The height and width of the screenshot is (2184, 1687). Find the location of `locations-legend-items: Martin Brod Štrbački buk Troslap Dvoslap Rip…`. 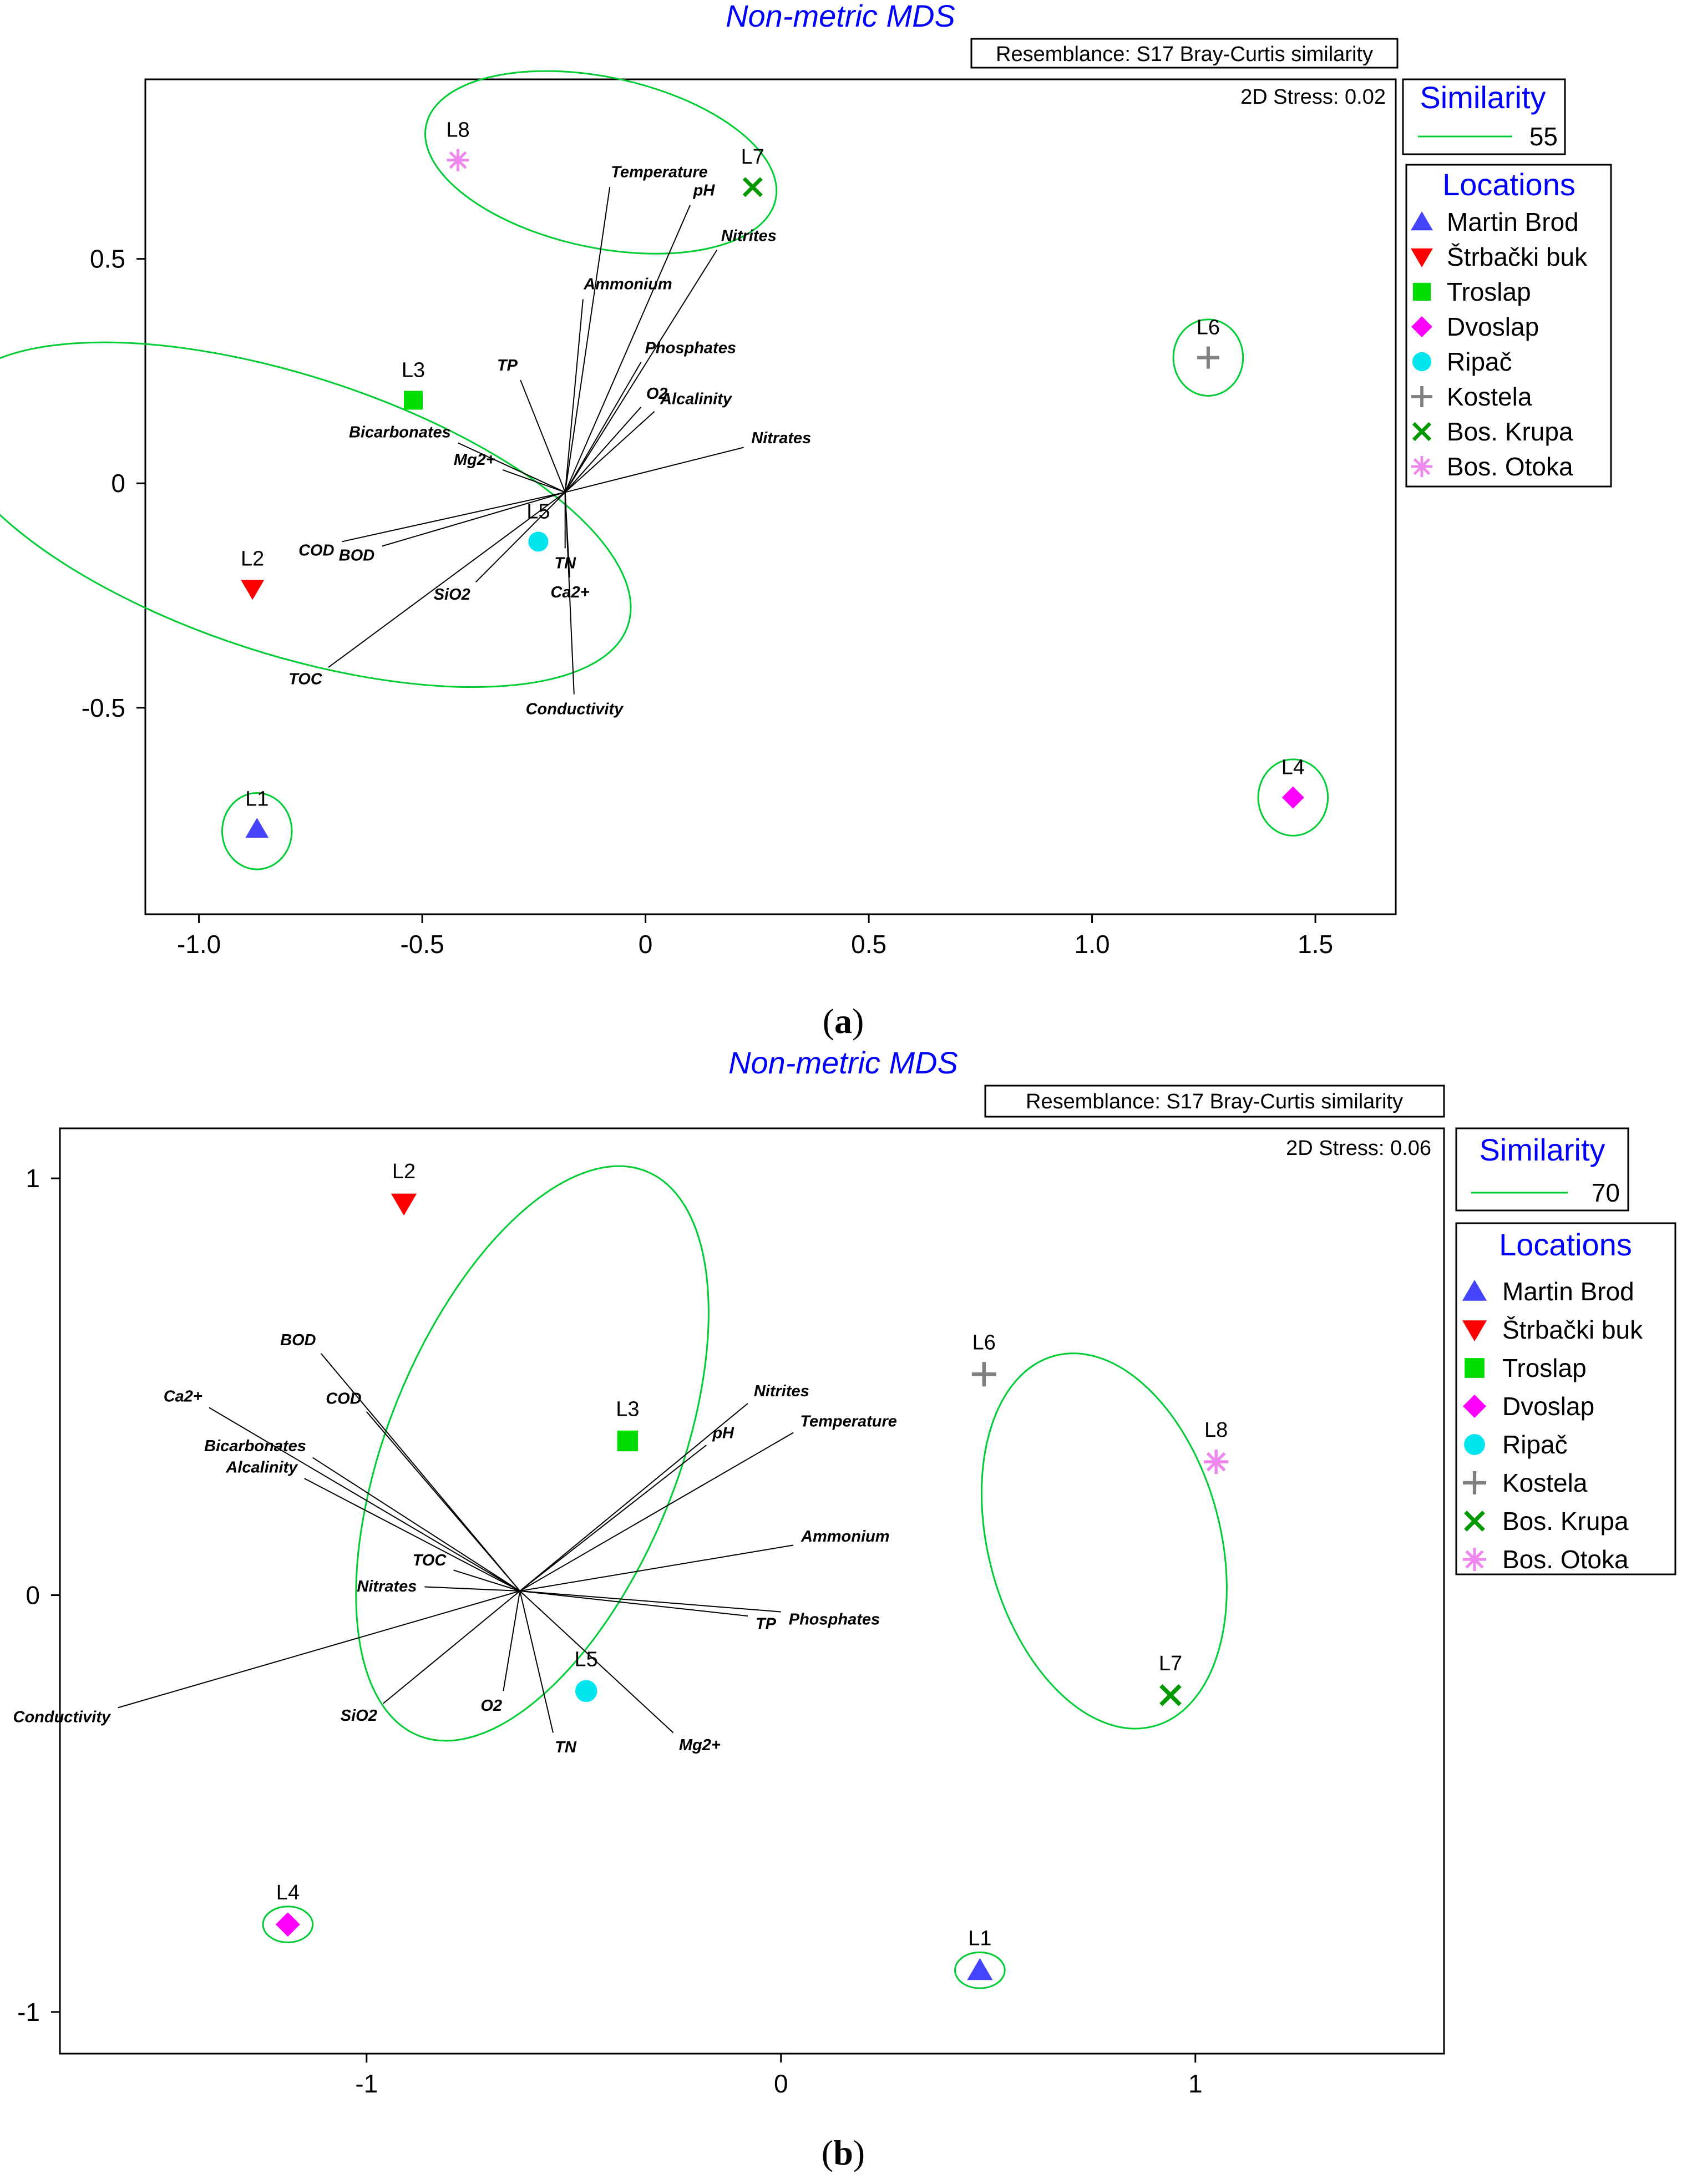

locations-legend-items: Martin Brod Štrbački buk Troslap Dvoslap Rip… is located at coordinates (1499, 344).